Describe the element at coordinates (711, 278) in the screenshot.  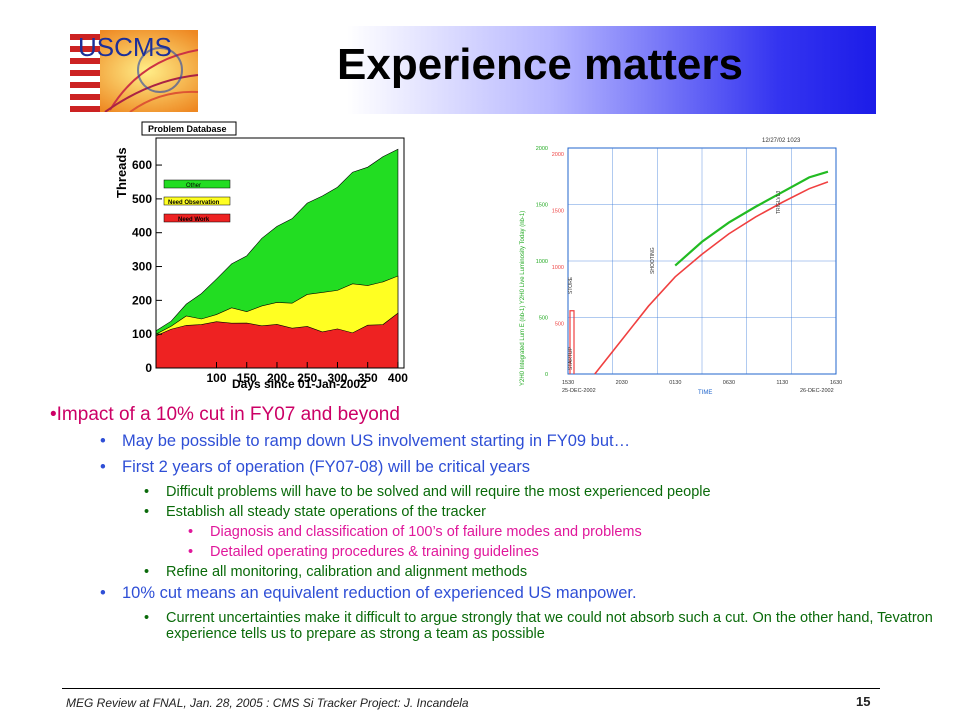
I see `series-red` at that location.